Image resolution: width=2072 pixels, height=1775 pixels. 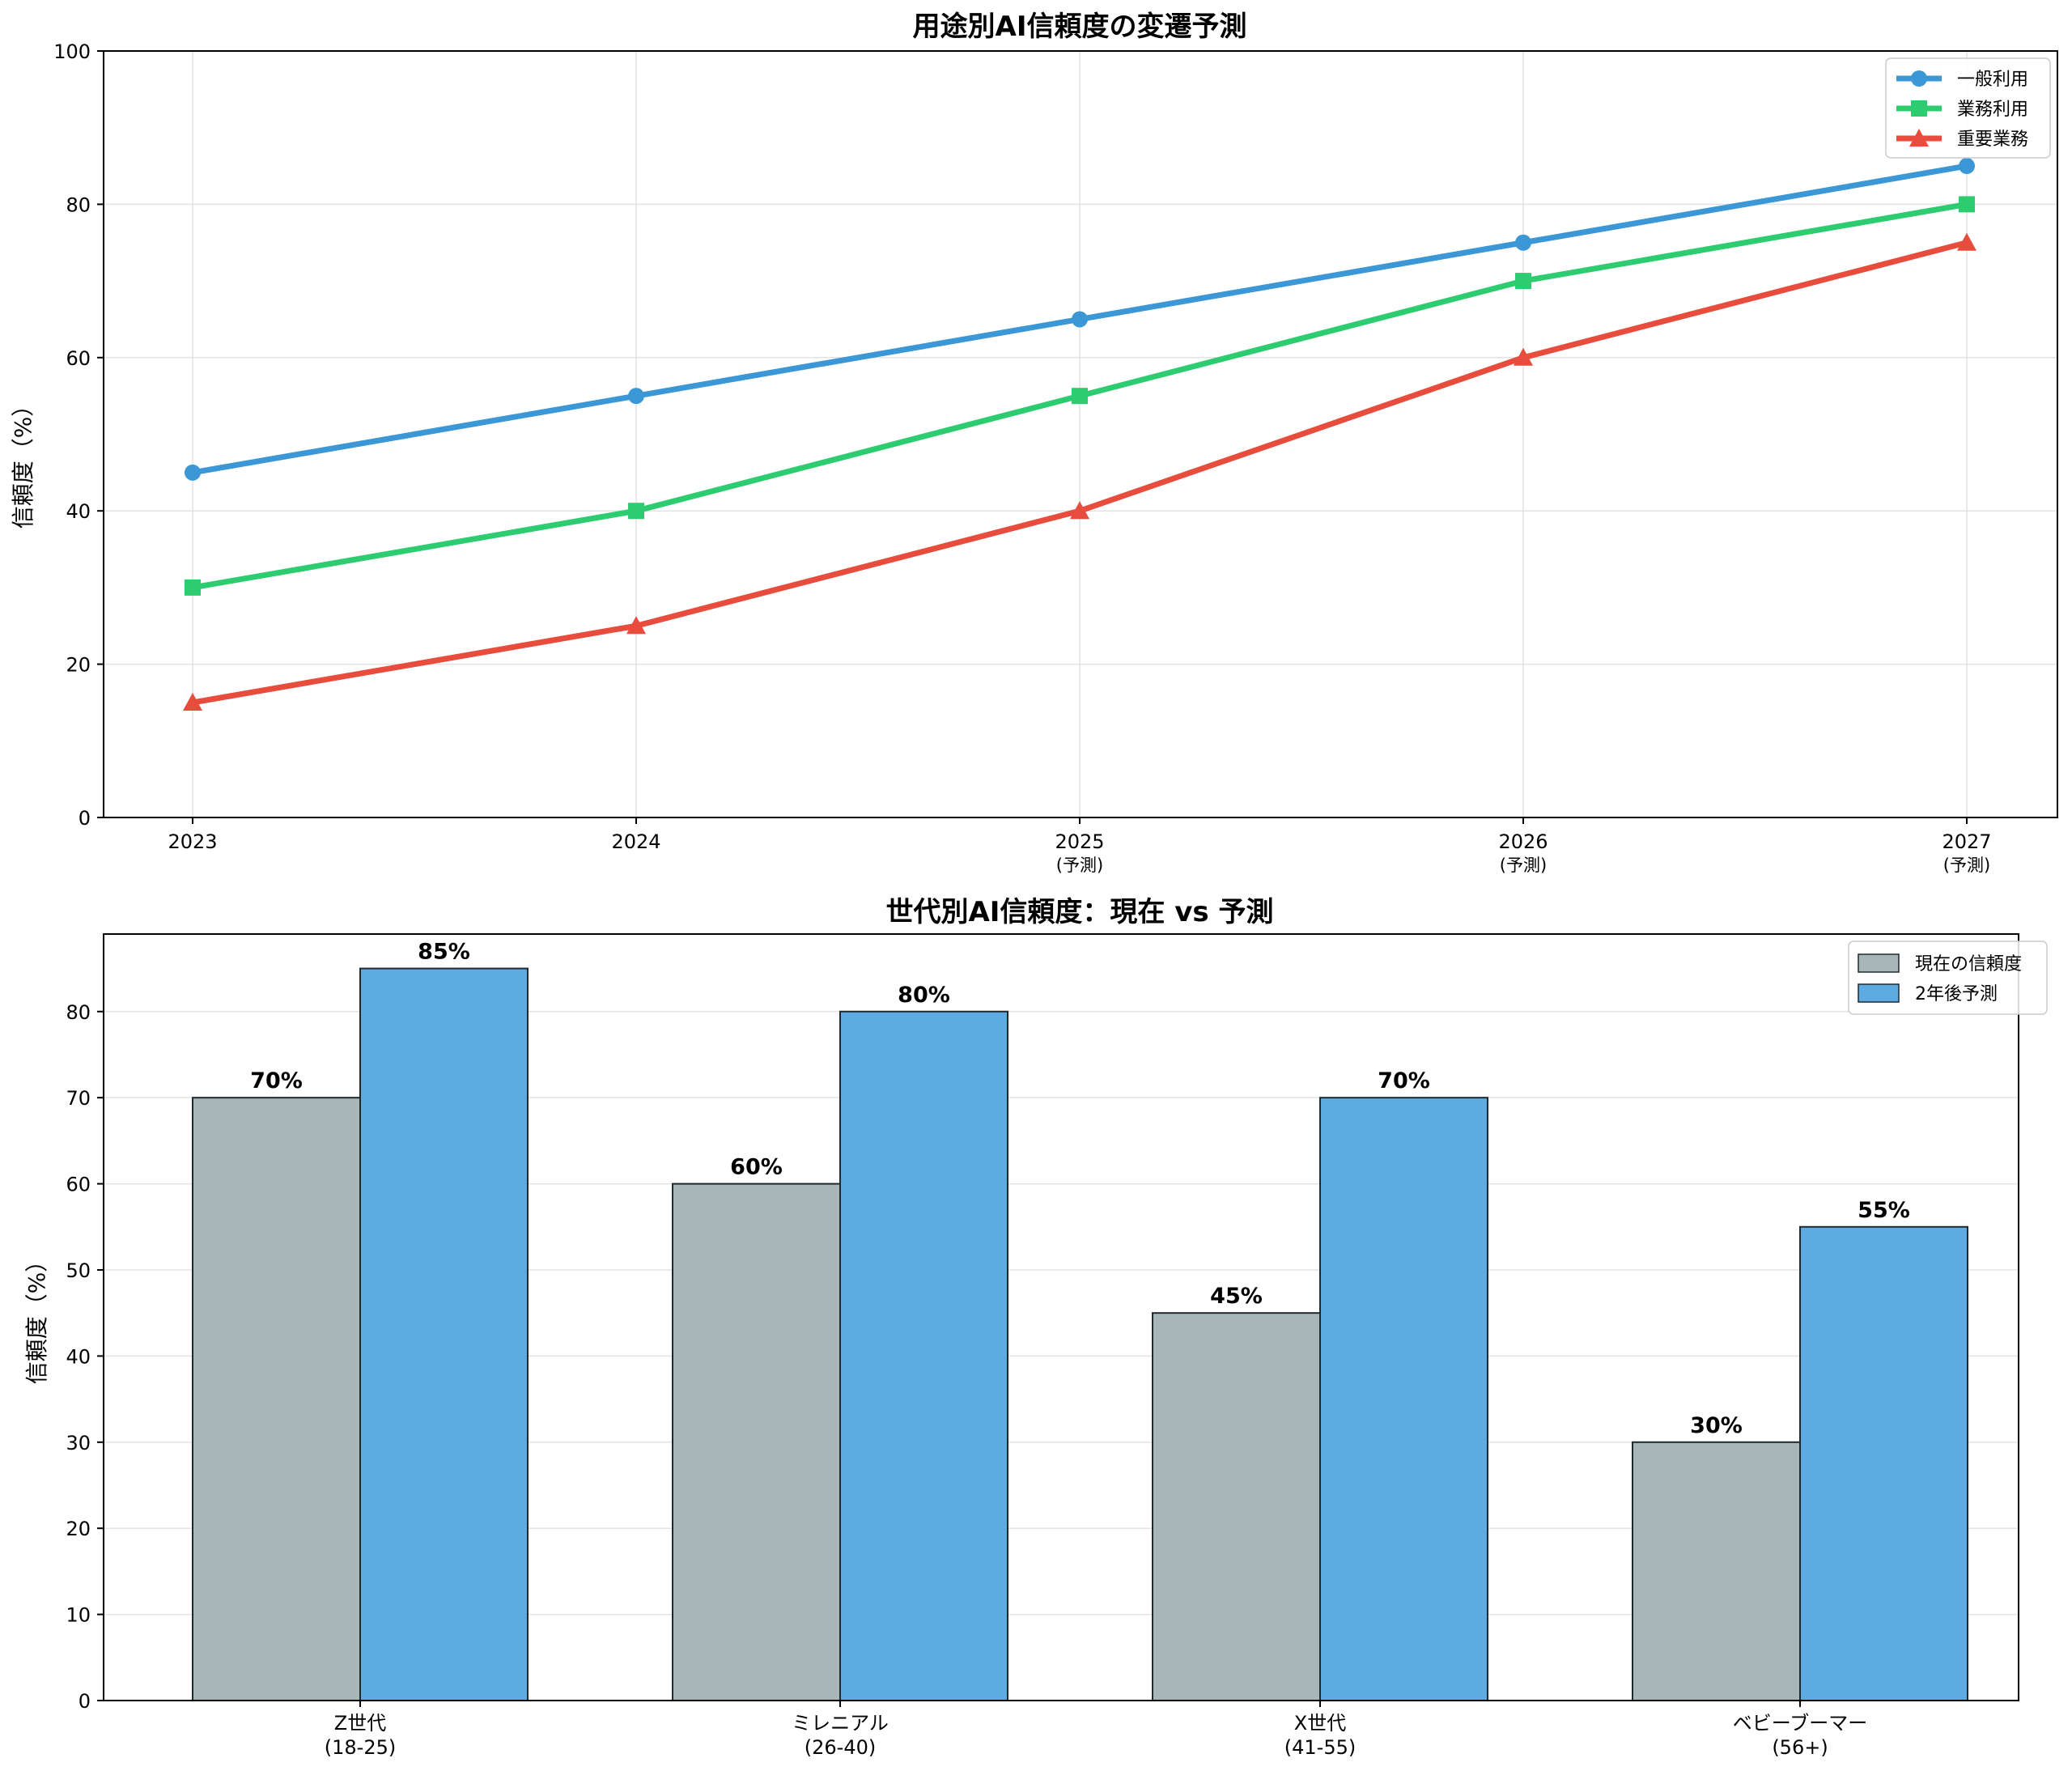 What do you see at coordinates (444, 952) in the screenshot?
I see `bar-value-label: 85%` at bounding box center [444, 952].